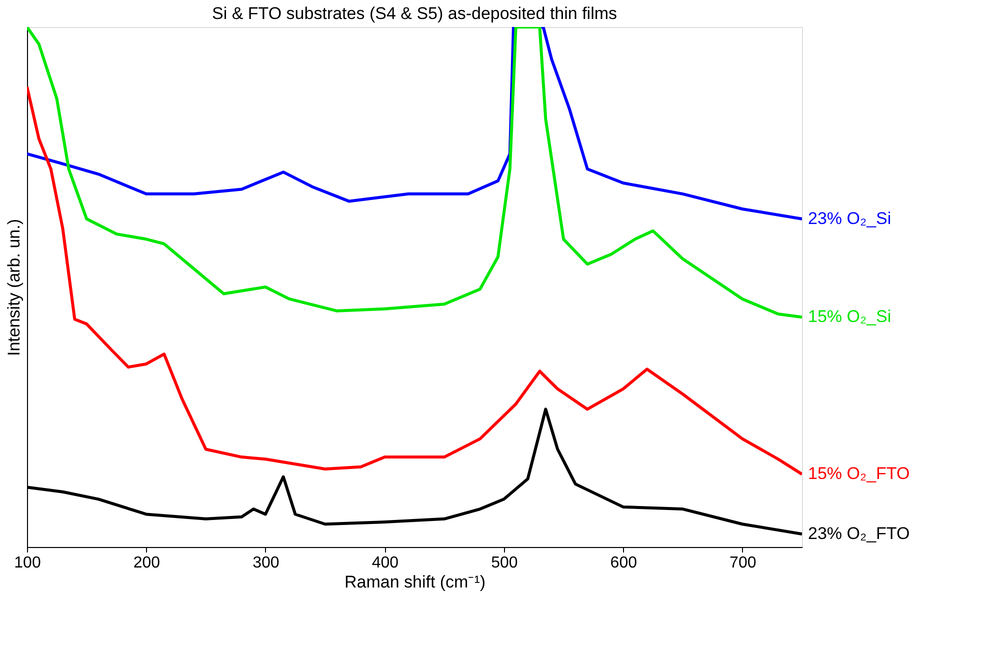  I want to click on series-label: 15% O₂_Si, so click(850, 316).